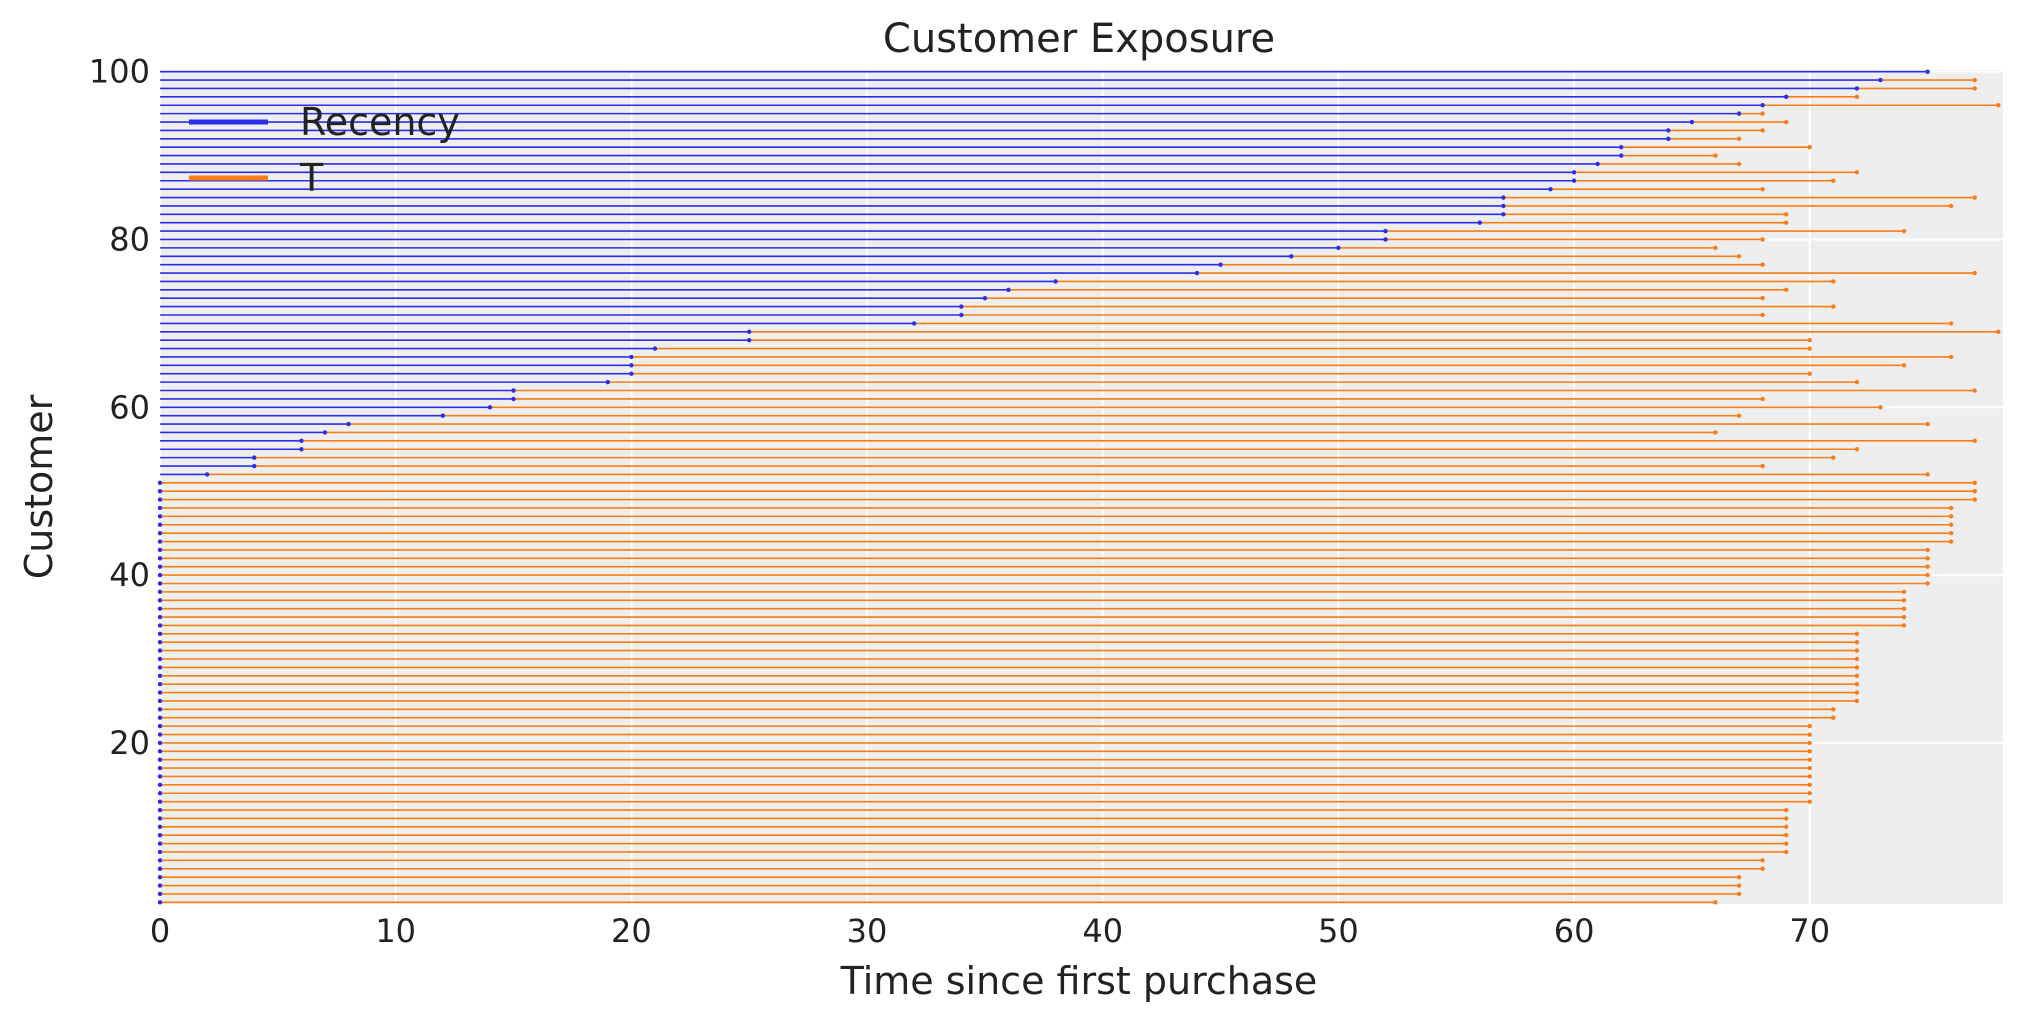 Image resolution: width=2023 pixels, height=1023 pixels. I want to click on x-tick-label: 60, so click(1574, 931).